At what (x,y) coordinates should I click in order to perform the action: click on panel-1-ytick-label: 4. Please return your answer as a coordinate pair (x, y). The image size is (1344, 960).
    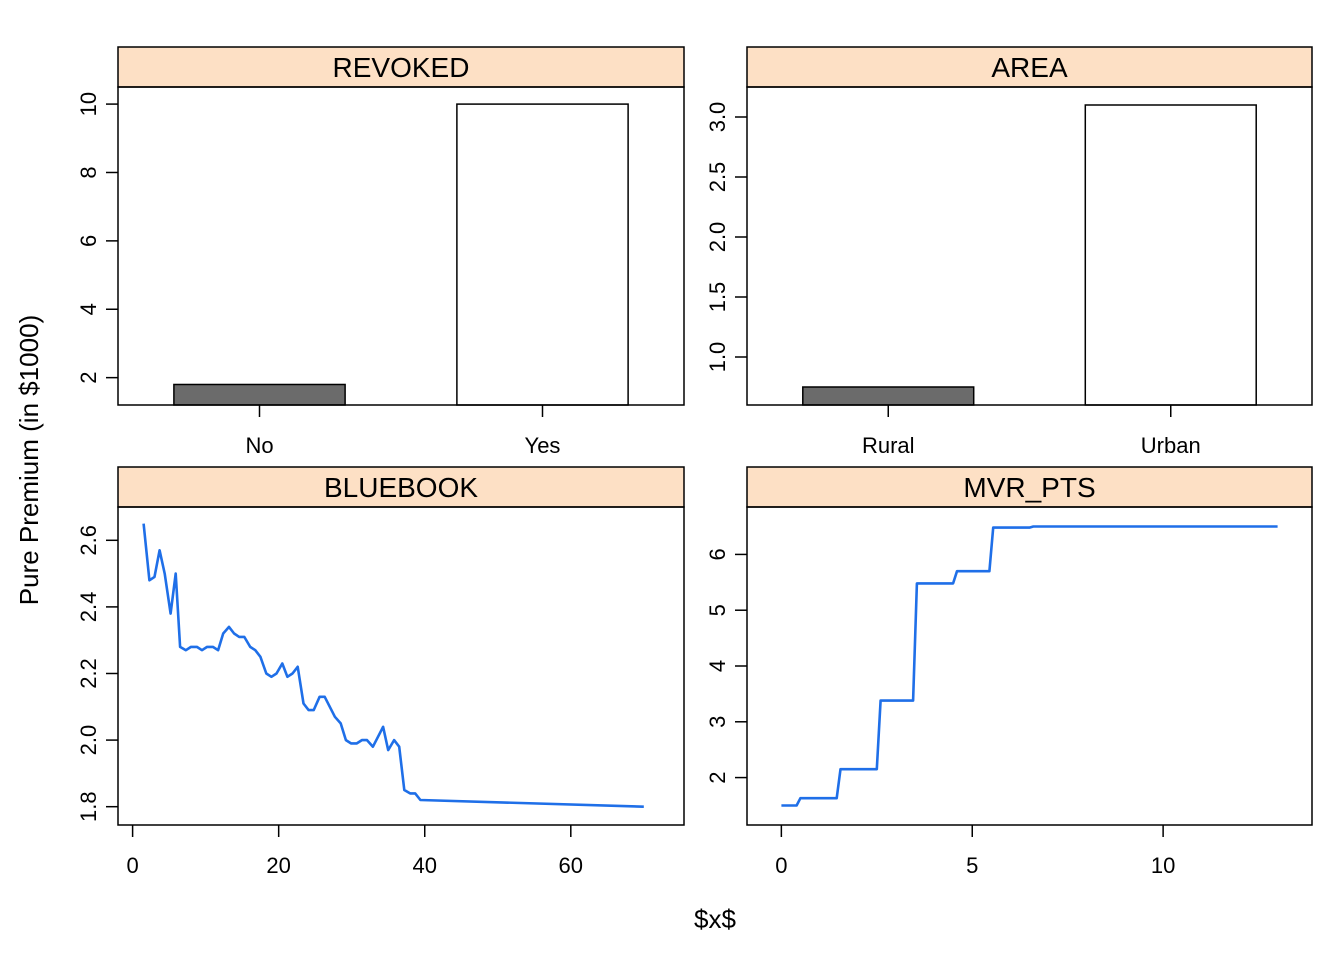
    Looking at the image, I should click on (88, 309).